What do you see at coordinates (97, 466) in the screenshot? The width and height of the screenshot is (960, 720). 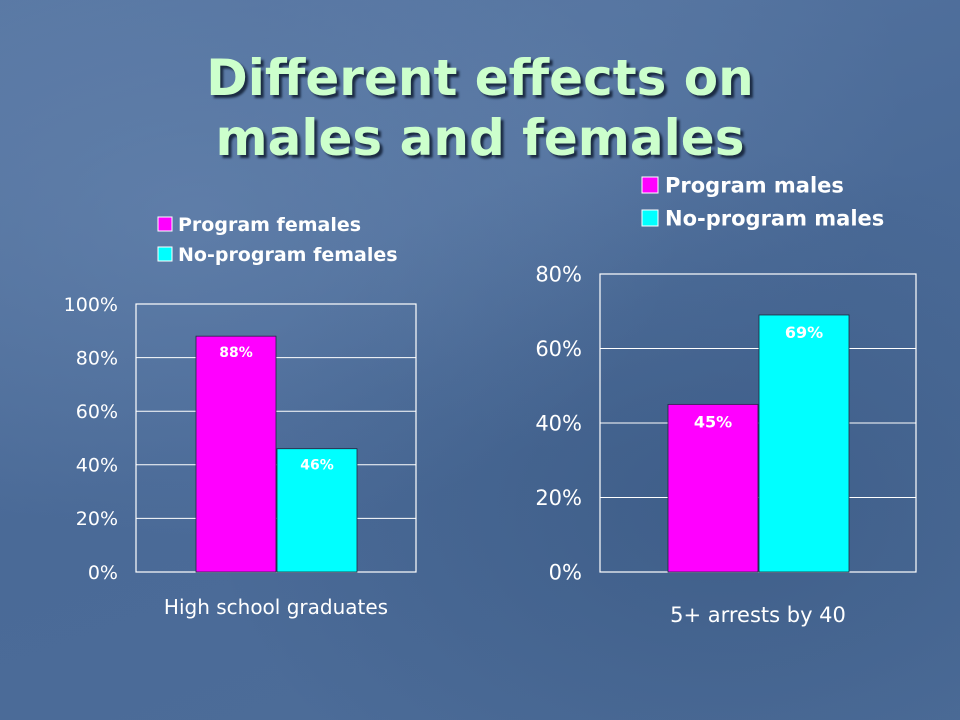 I see `chart-0-ytick-label: 40%` at bounding box center [97, 466].